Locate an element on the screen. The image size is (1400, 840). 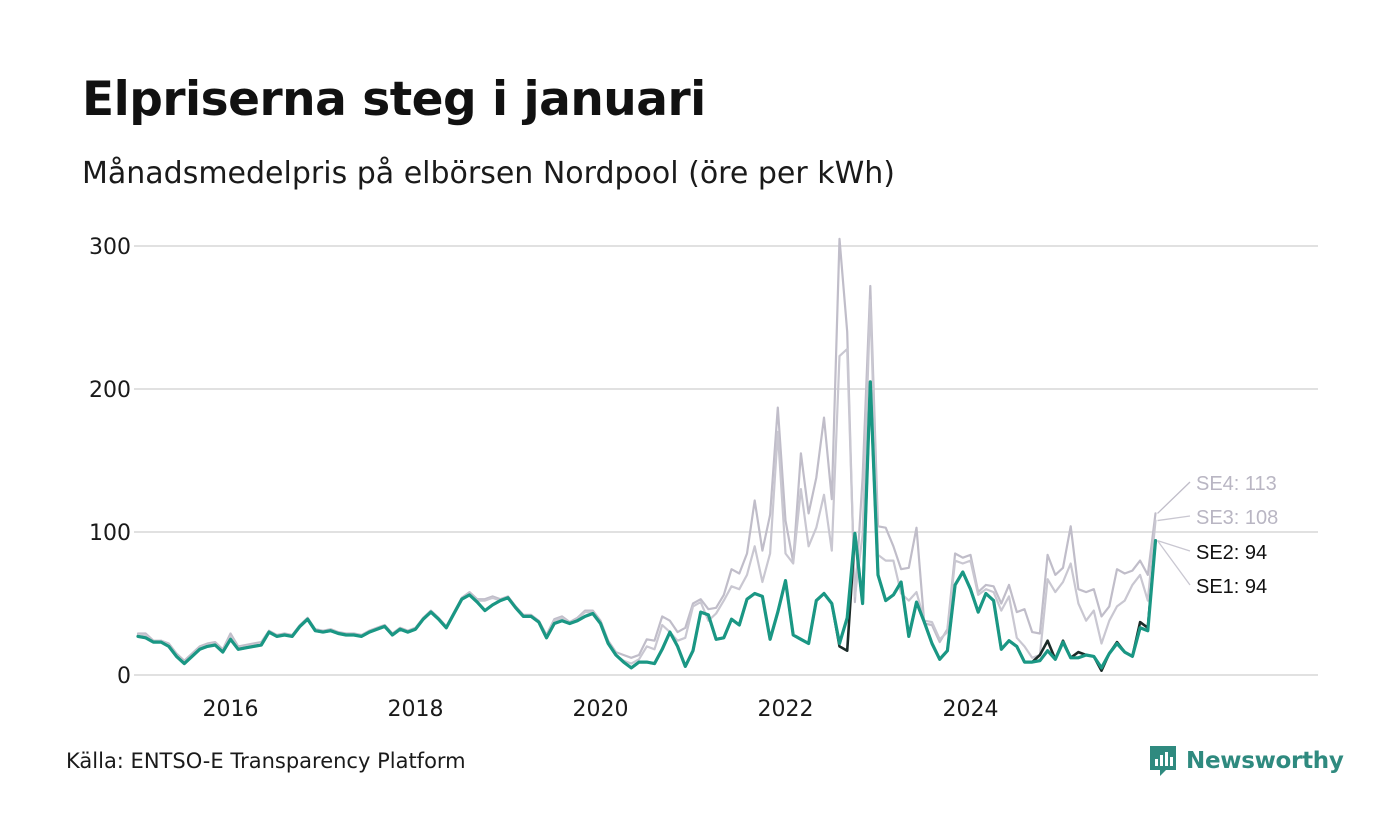
series-end-labels: SE4: 113 SE3: 108 SE2: 94 SE1: 94 is located at coordinates (1217, 535).